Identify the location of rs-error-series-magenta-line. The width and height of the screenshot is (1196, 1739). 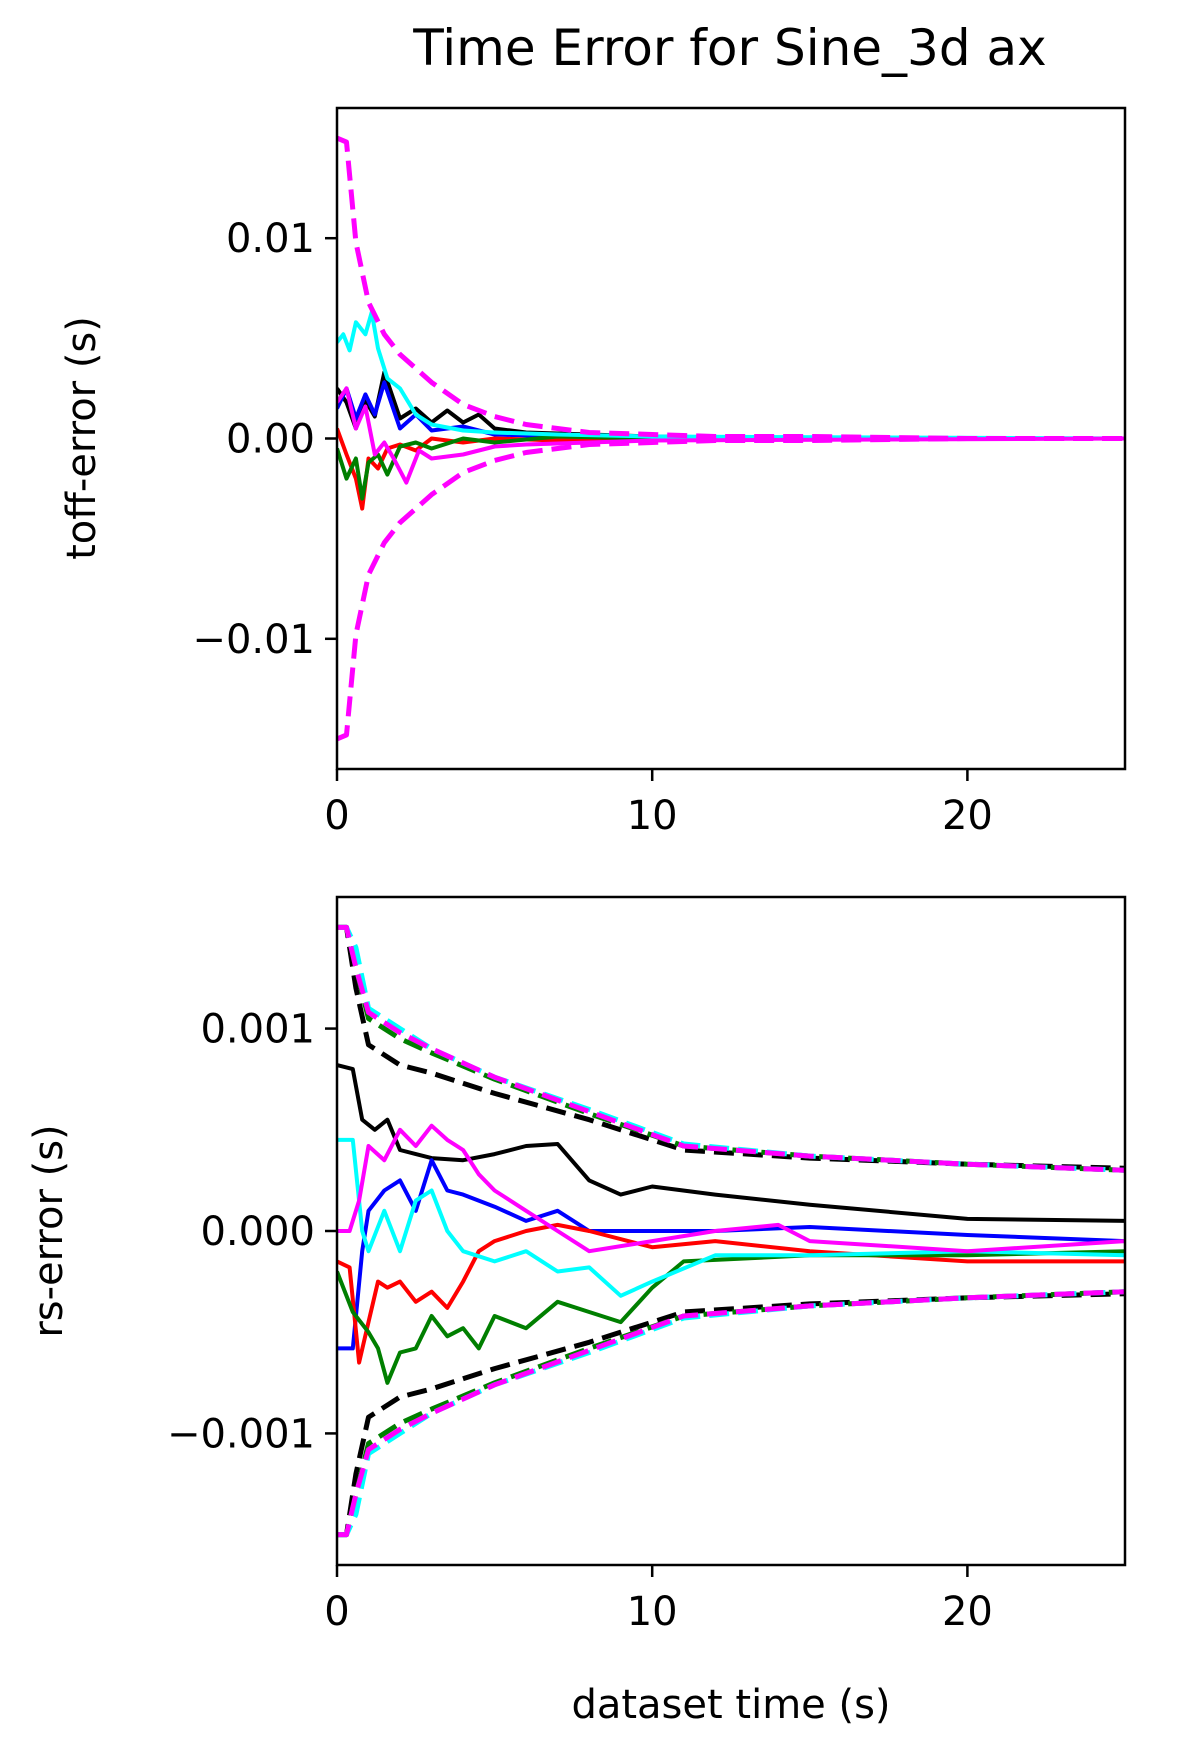
(731, 1188).